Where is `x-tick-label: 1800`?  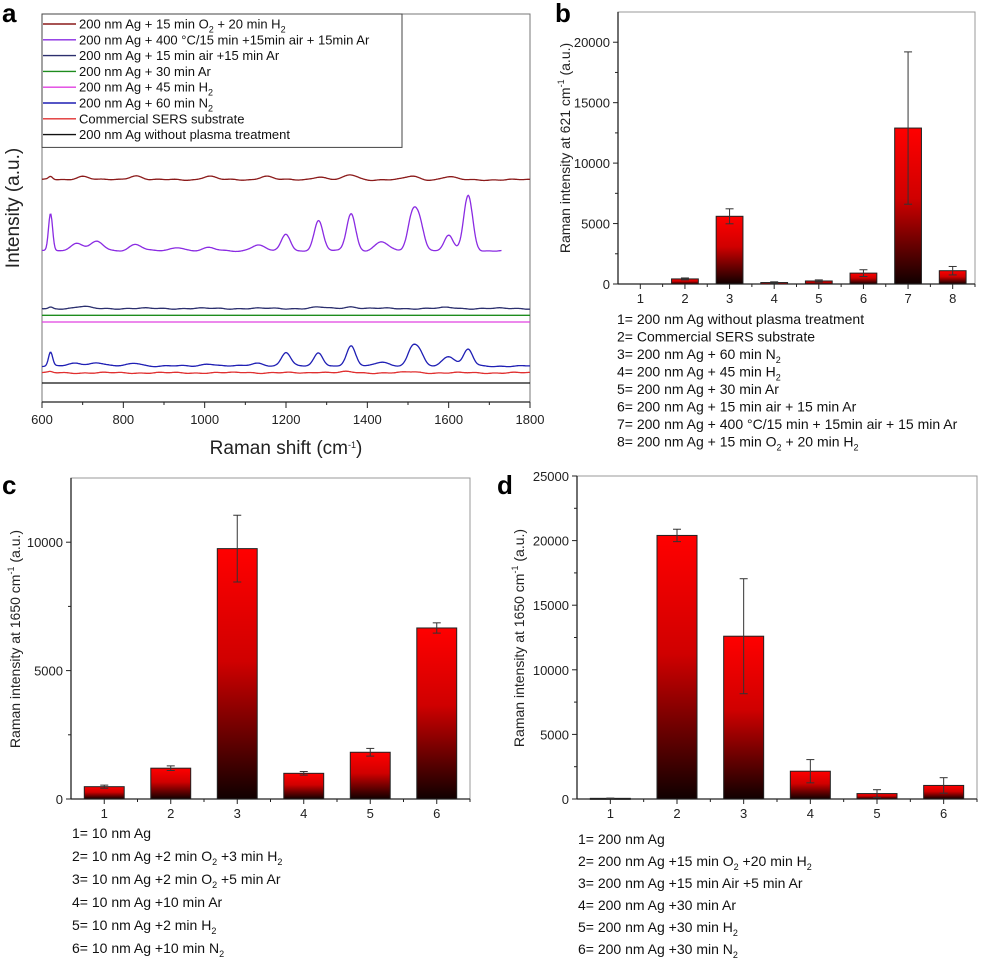 x-tick-label: 1800 is located at coordinates (530, 419).